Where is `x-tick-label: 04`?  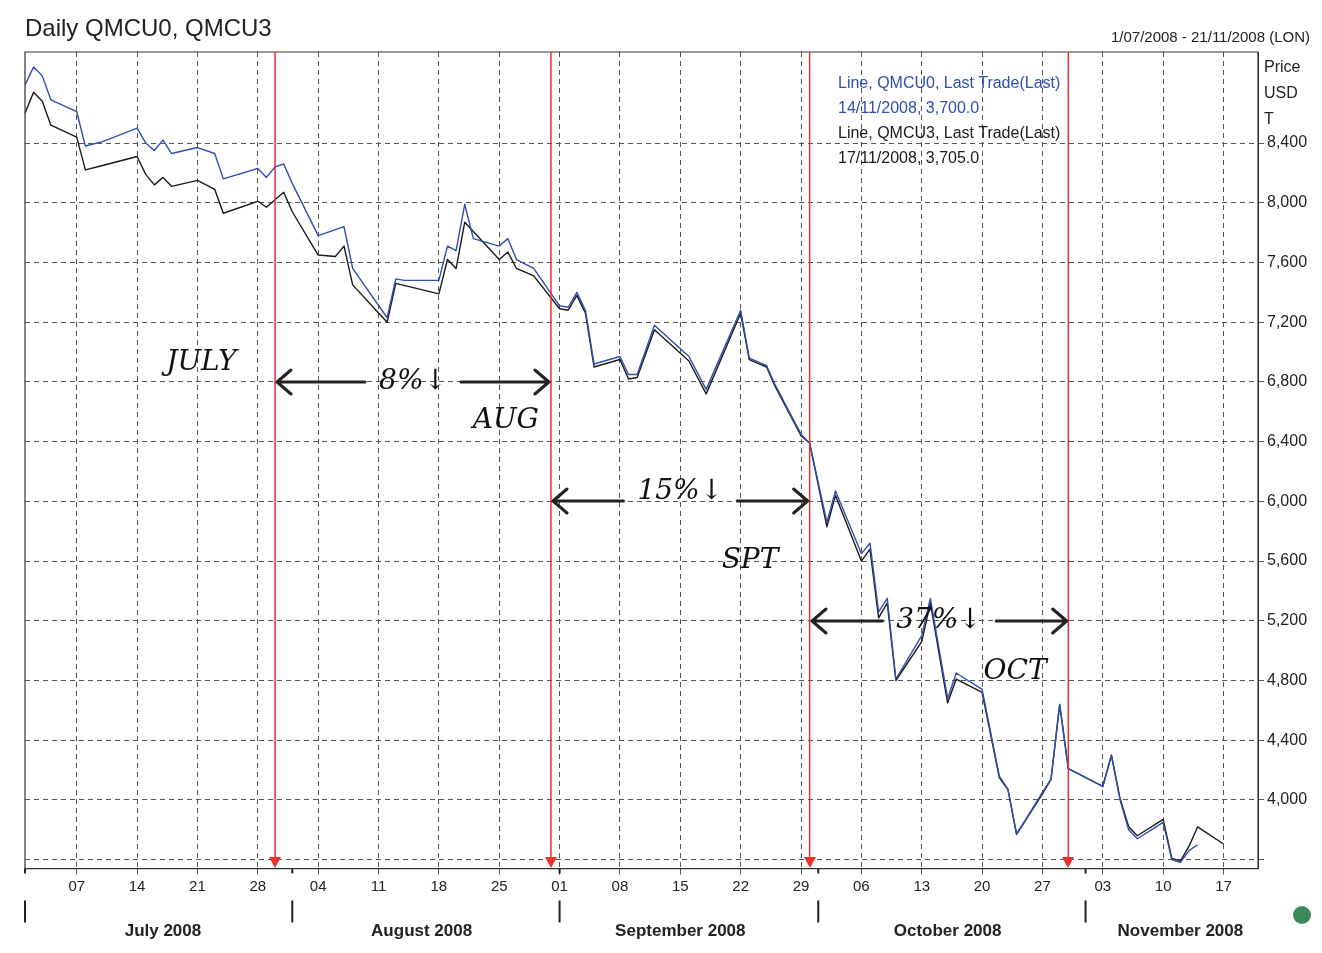 x-tick-label: 04 is located at coordinates (318, 885).